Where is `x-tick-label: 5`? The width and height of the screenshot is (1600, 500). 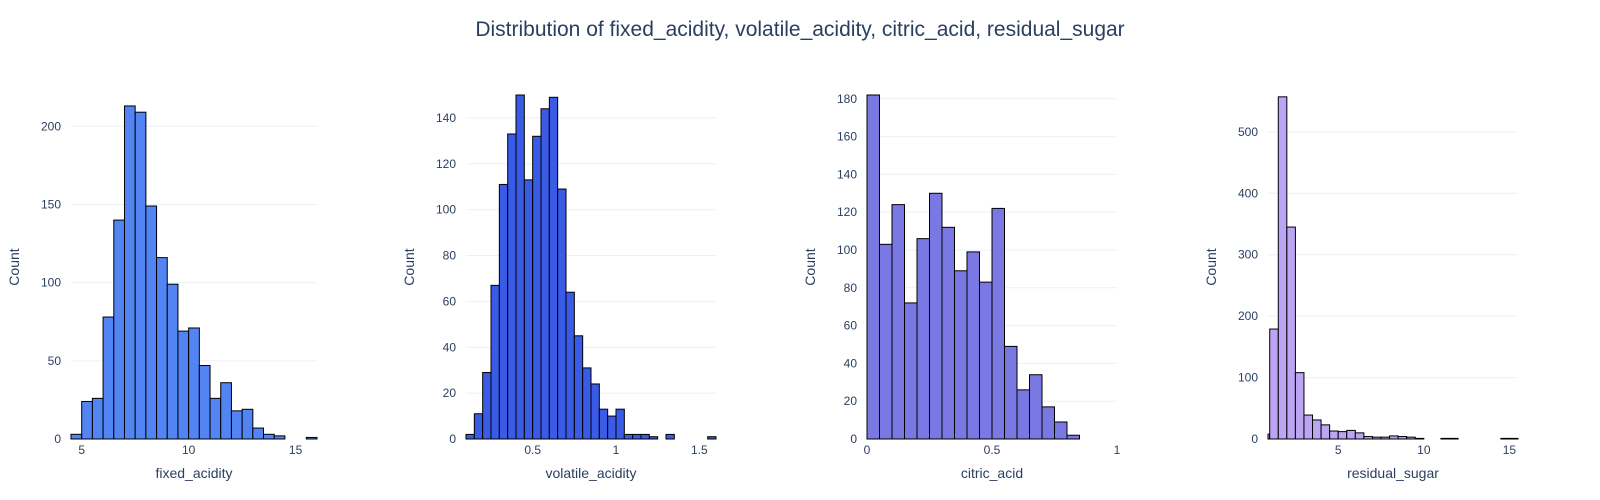 x-tick-label: 5 is located at coordinates (1338, 450).